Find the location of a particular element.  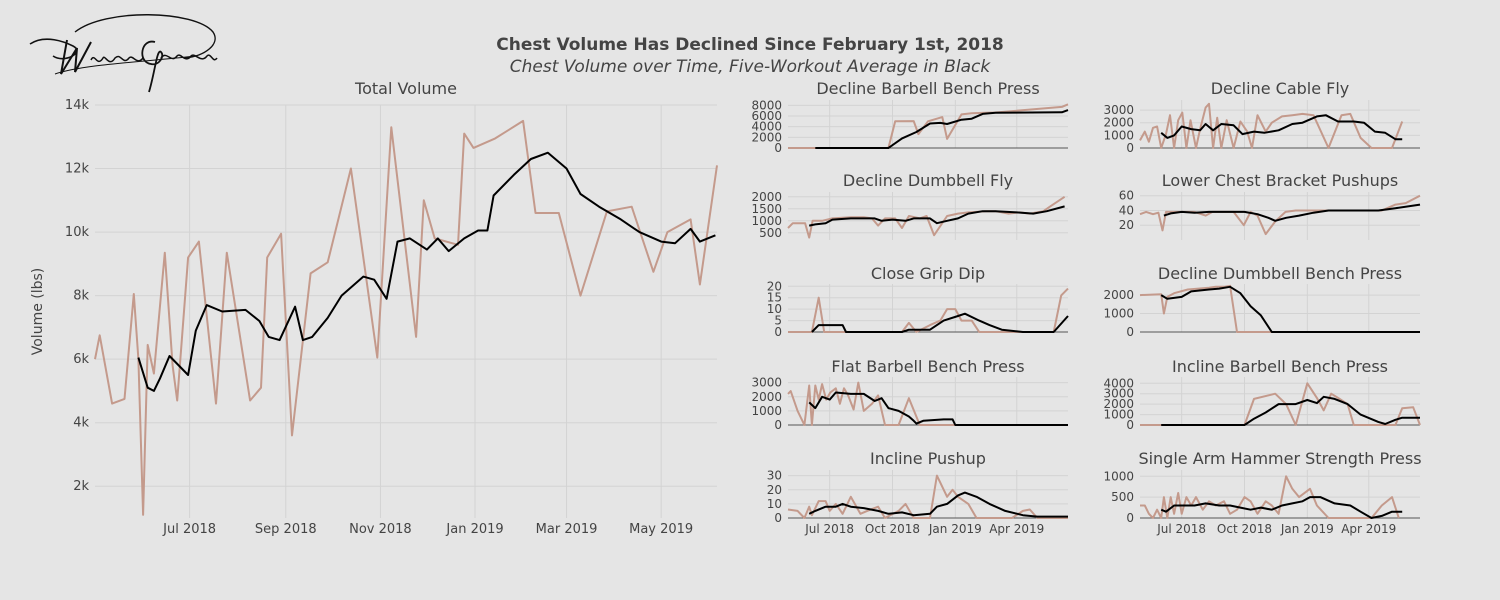

y-tick-label: 8k is located at coordinates (81, 296).